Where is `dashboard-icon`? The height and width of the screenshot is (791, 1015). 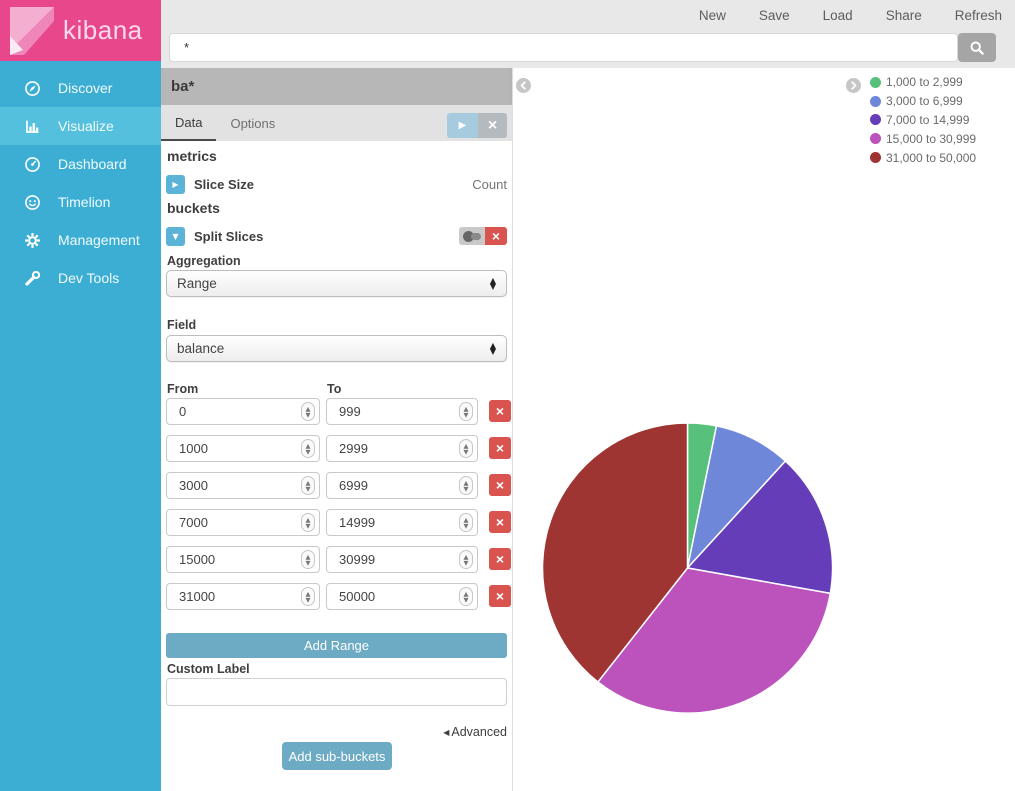 dashboard-icon is located at coordinates (32, 164).